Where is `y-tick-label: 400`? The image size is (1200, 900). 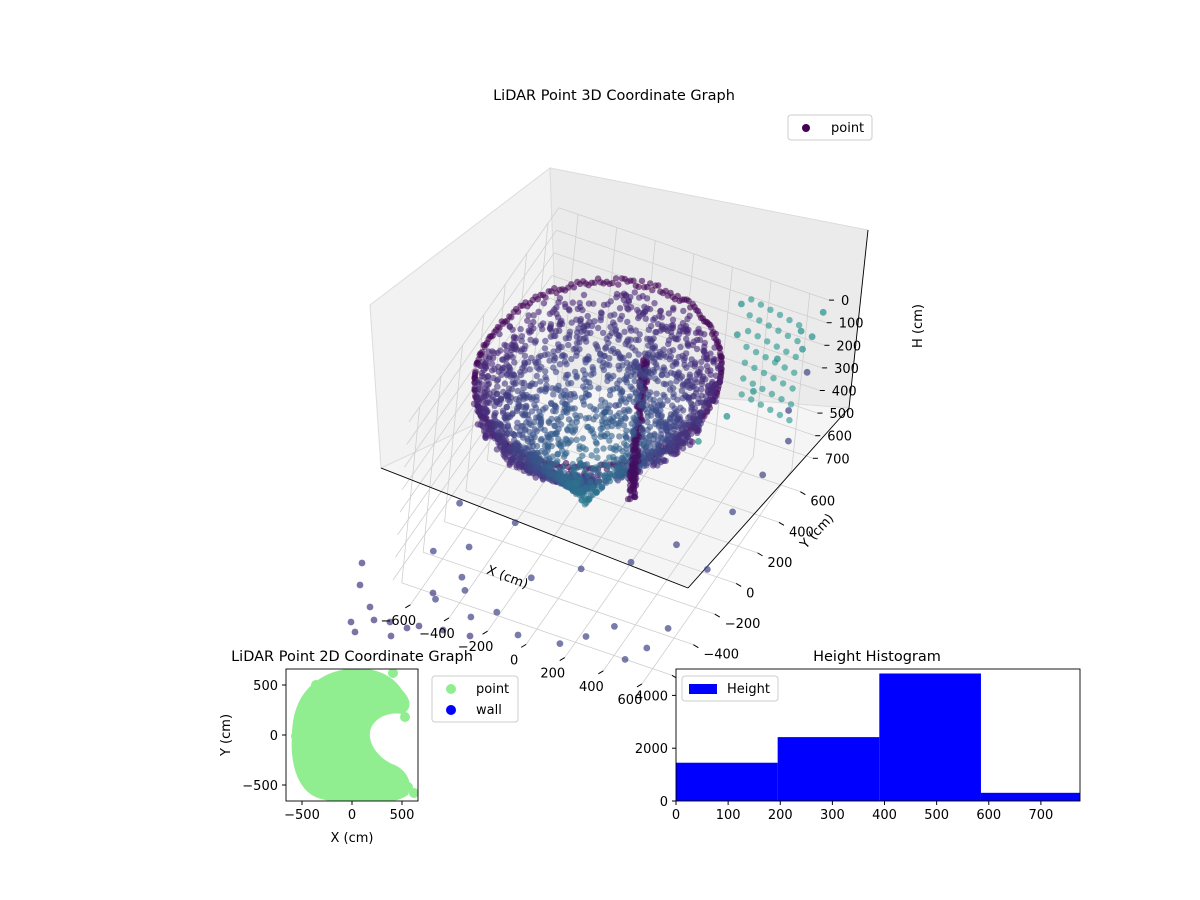 y-tick-label: 400 is located at coordinates (801, 532).